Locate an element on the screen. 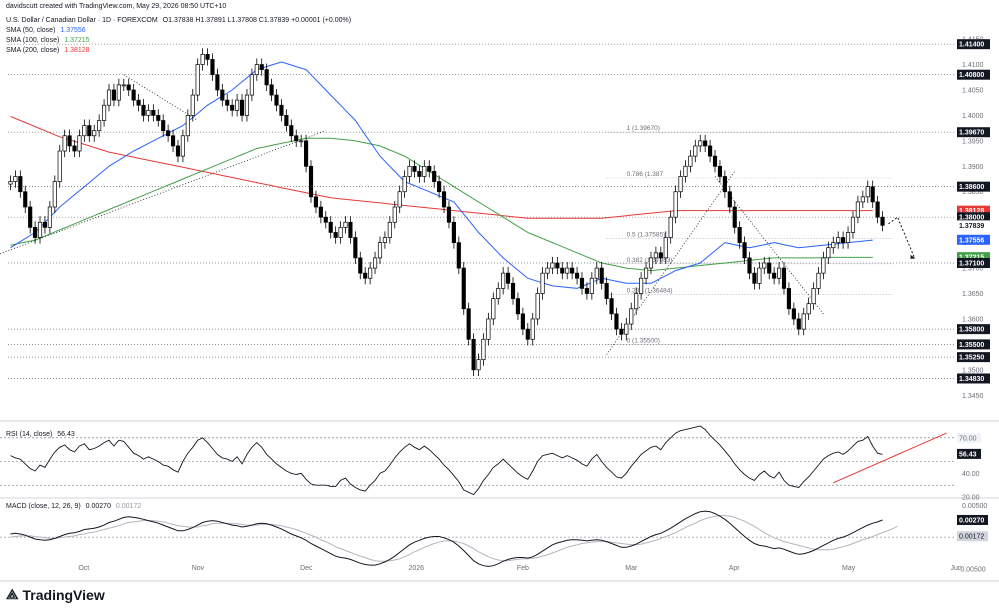 Image resolution: width=999 pixels, height=610 pixels. time-tick-label: Nov is located at coordinates (198, 568).